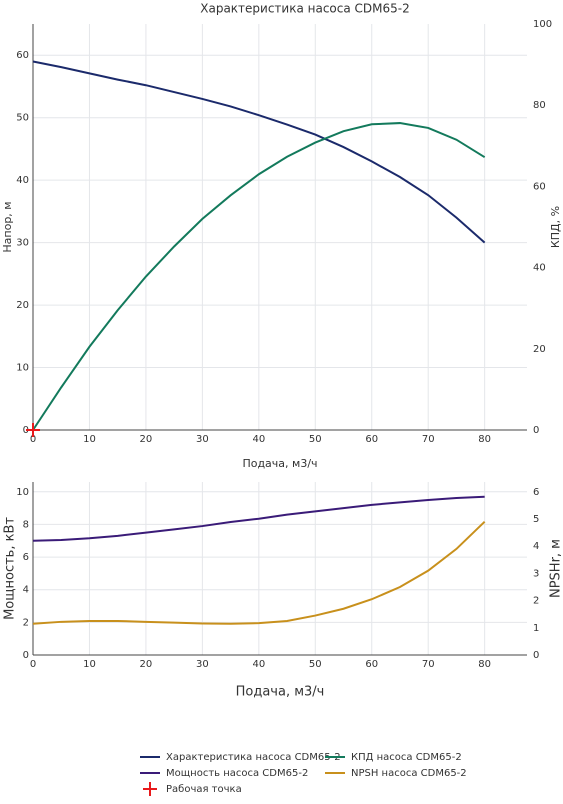 This screenshot has width=563, height=804. I want to click on y2-tick-label: 5, so click(536, 519).